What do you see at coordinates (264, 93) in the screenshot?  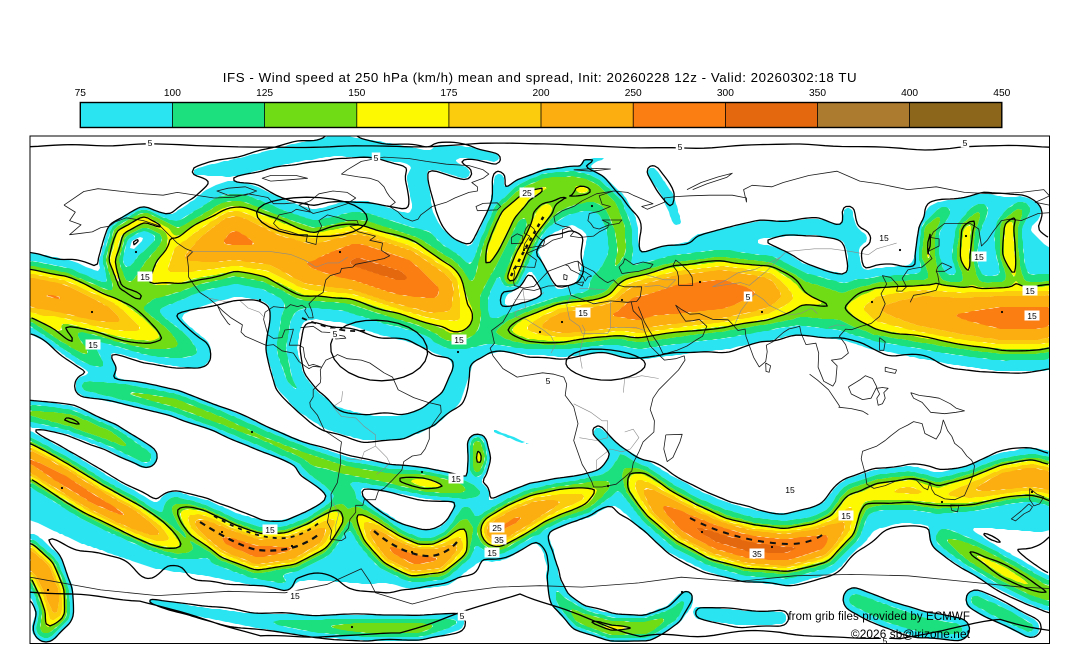 I see `svg-text: 125` at bounding box center [264, 93].